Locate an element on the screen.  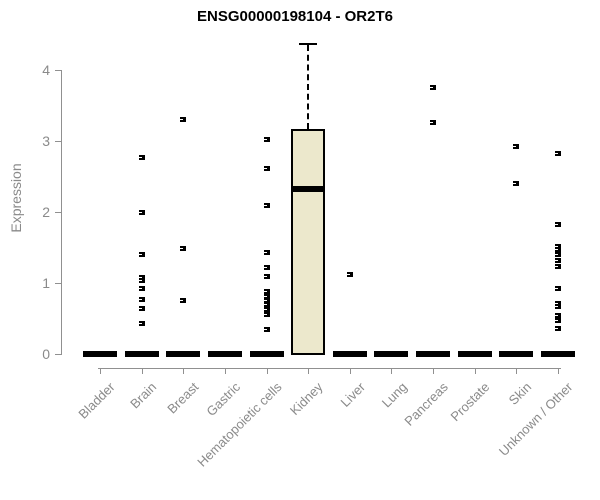
y-tick-label: 1 is located at coordinates (46, 283).